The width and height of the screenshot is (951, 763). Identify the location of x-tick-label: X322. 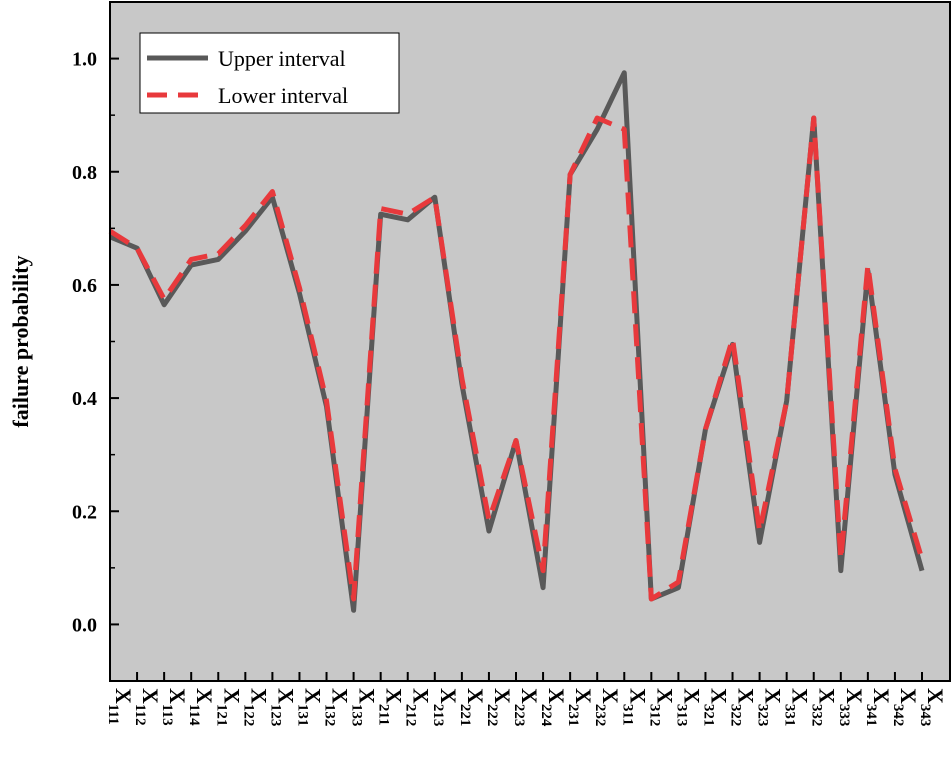
(743, 707).